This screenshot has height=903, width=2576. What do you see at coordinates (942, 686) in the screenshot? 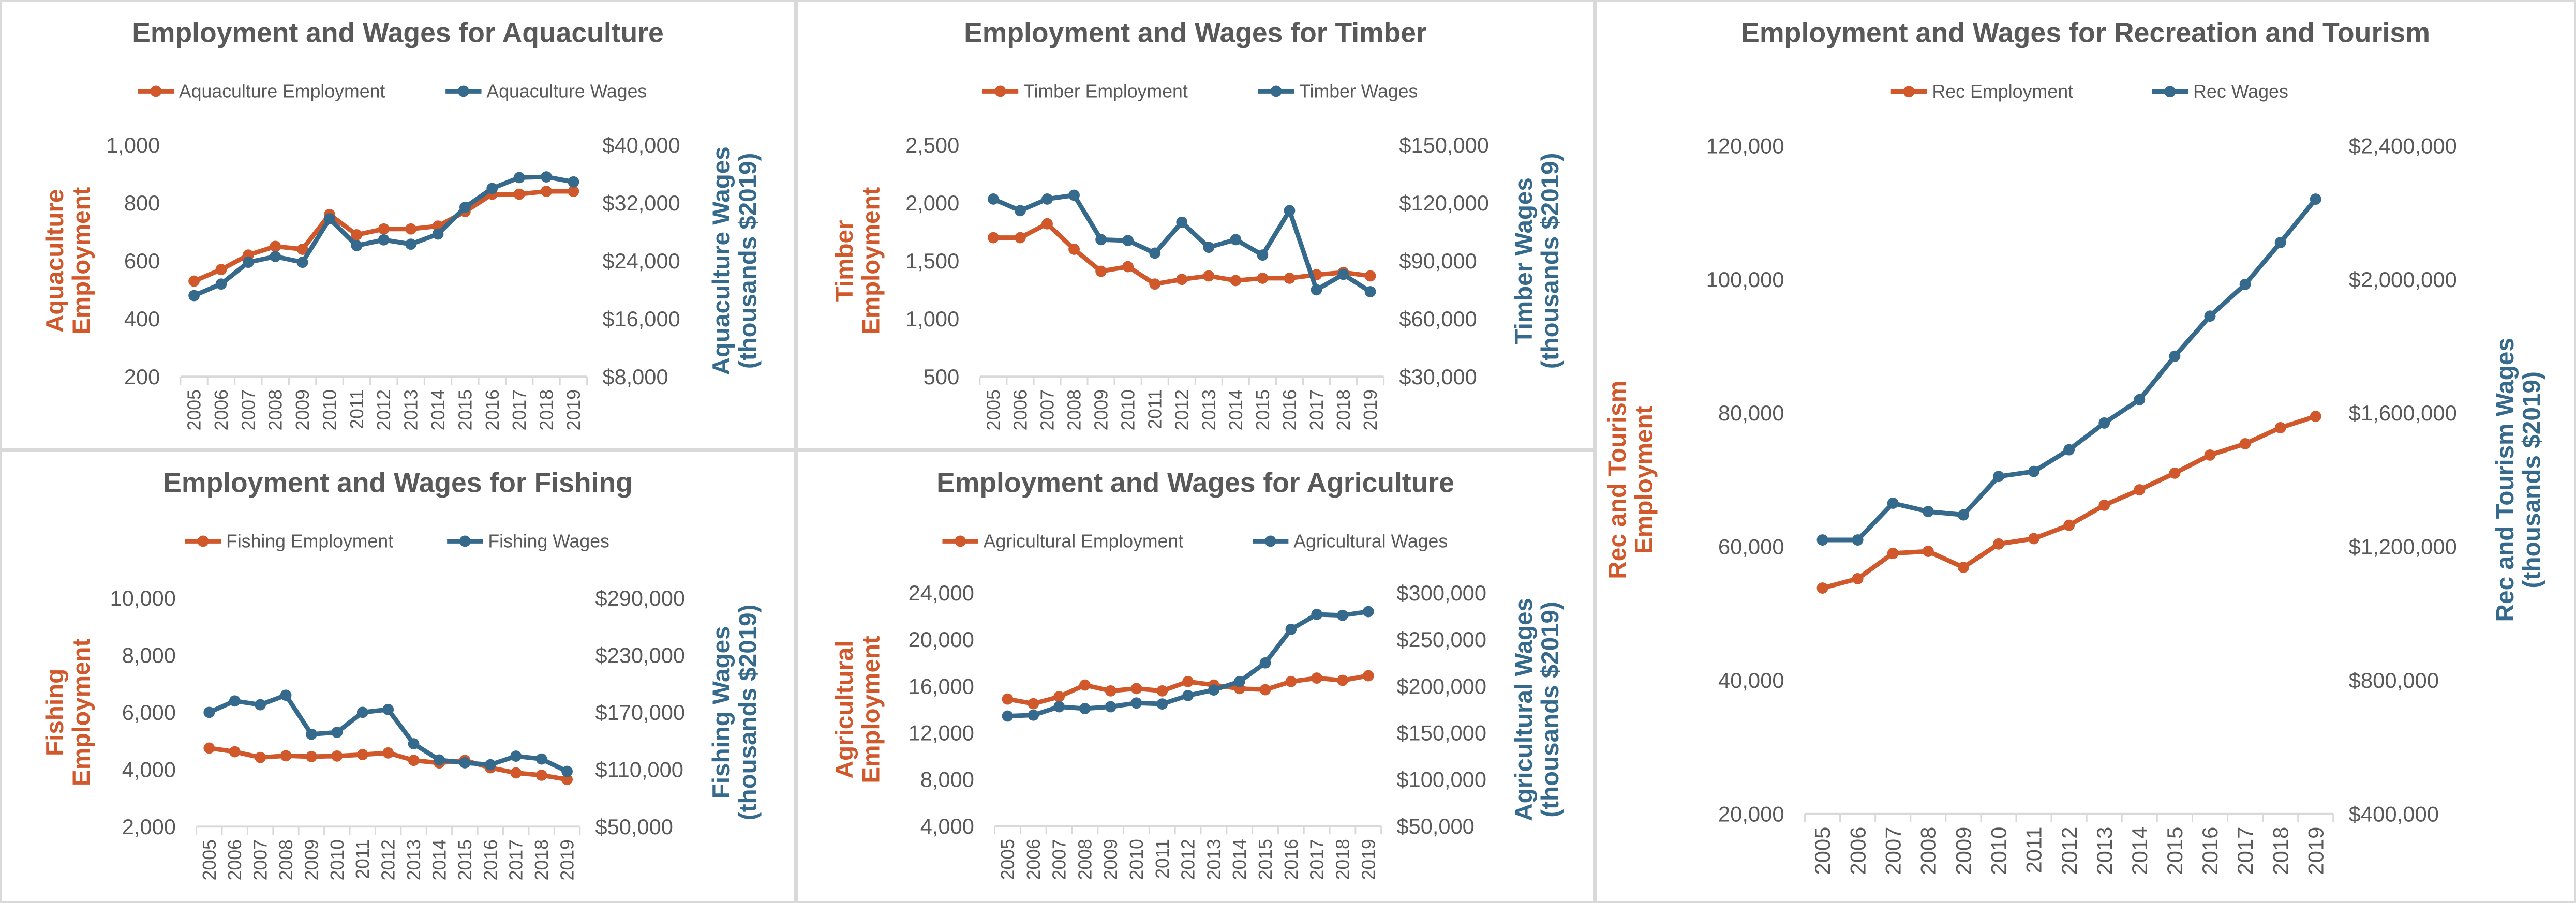
I see `y-tick-label-left: 16,000` at bounding box center [942, 686].